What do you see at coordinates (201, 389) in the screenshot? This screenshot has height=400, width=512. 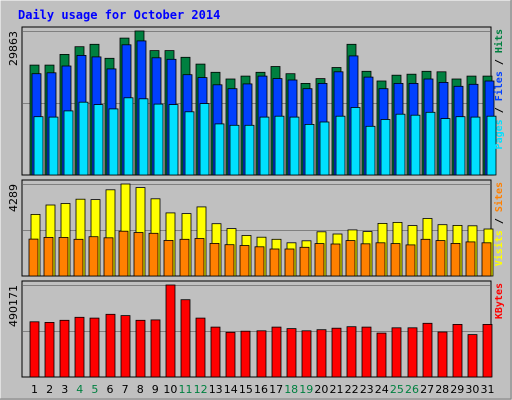 I see `x-tick-day-12: 12` at bounding box center [201, 389].